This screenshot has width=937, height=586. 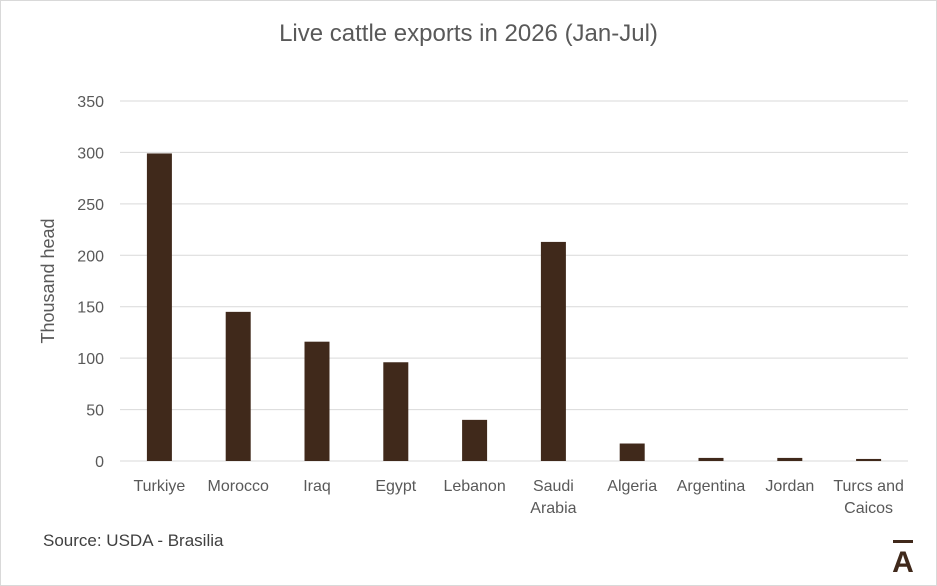 I want to click on x-tick-label: Iraq, so click(x=317, y=486).